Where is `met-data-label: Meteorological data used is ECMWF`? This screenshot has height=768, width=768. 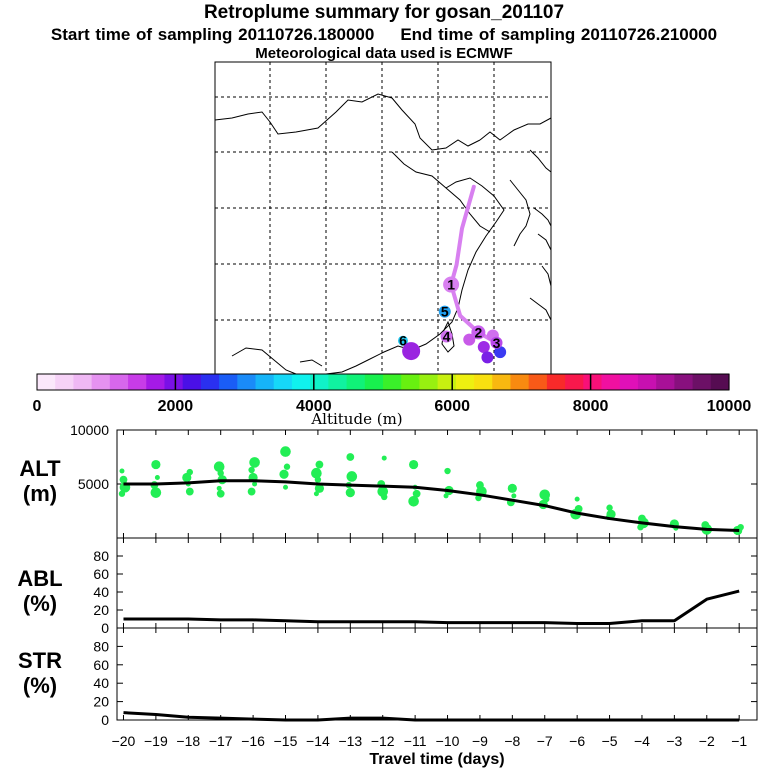
met-data-label: Meteorological data used is ECMWF is located at coordinates (384, 53).